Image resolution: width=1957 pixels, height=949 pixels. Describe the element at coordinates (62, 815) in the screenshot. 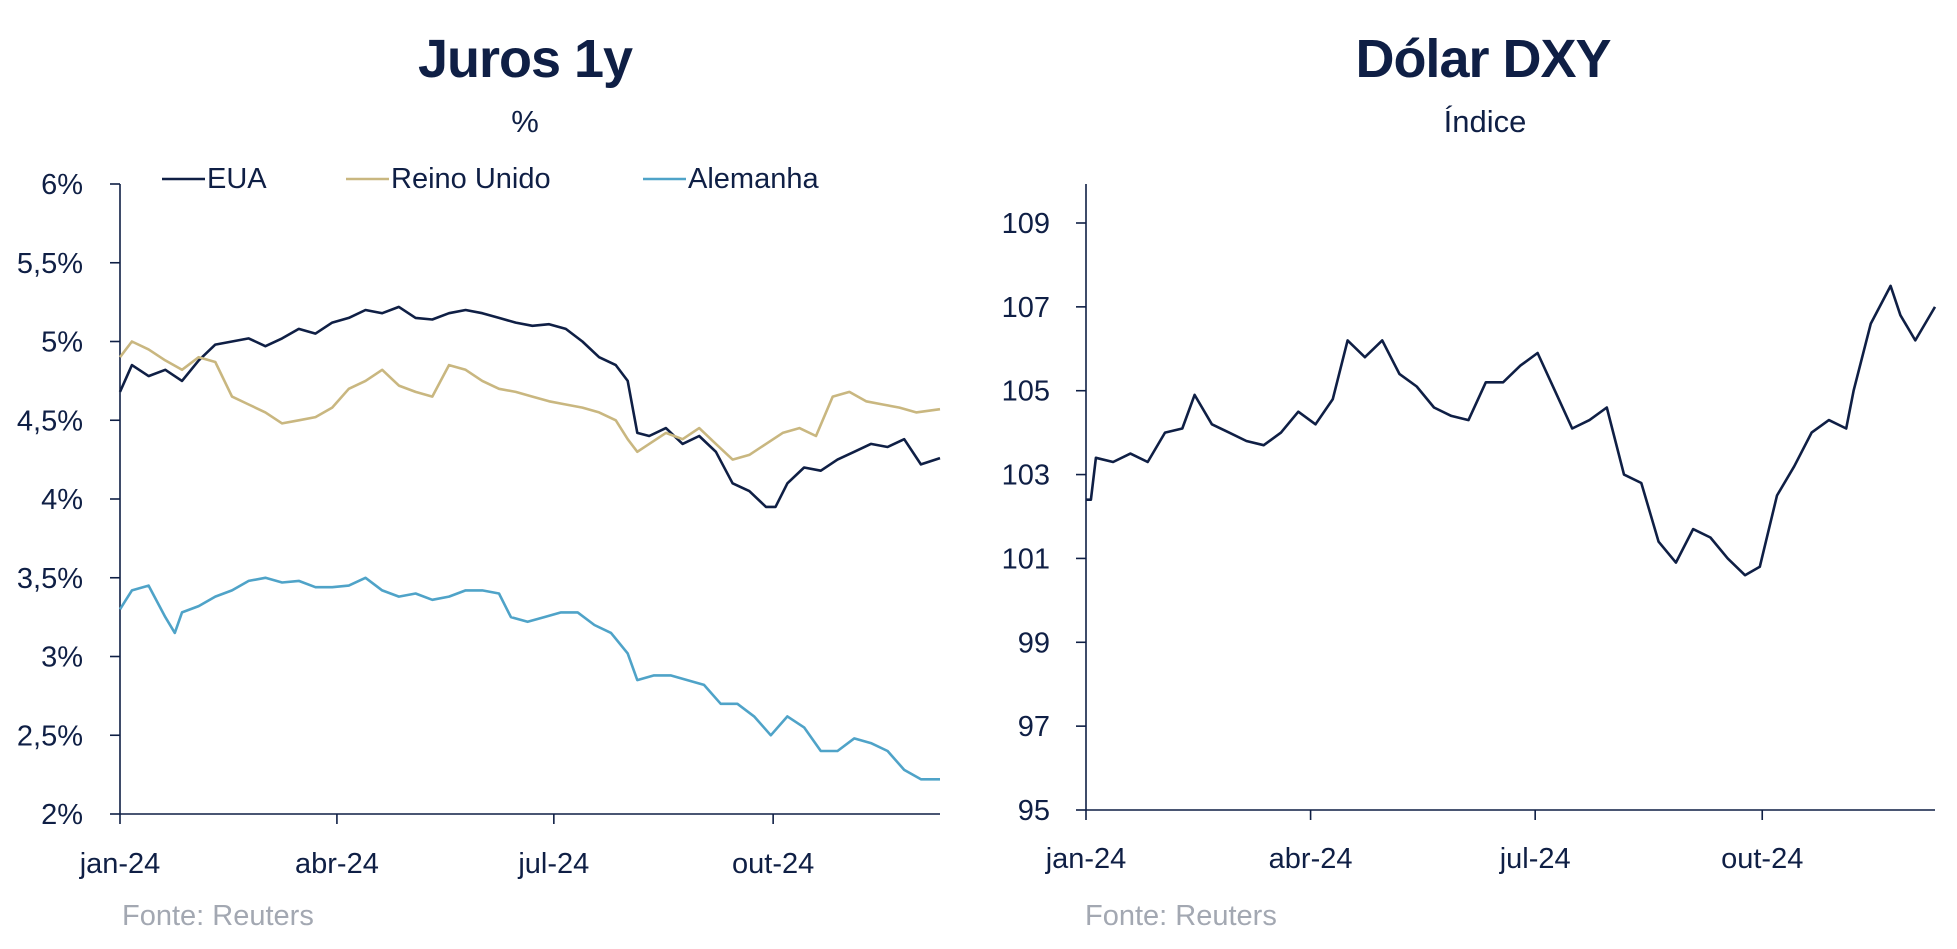

I see `y-tick-label: 2%` at that location.